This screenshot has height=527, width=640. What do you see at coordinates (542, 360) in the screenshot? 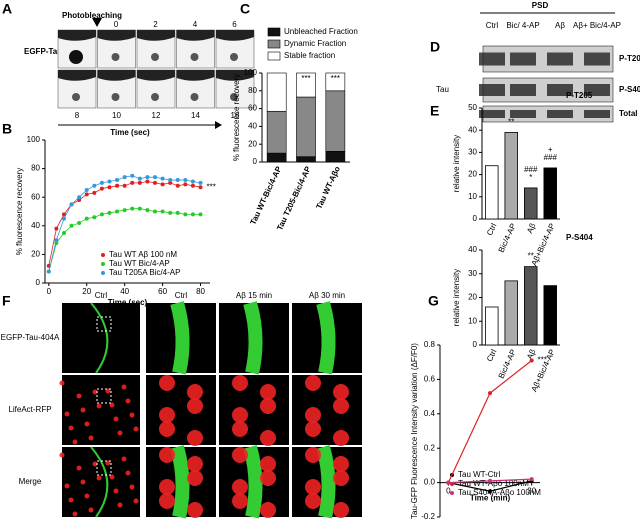
I see `label: ***` at bounding box center [542, 360].